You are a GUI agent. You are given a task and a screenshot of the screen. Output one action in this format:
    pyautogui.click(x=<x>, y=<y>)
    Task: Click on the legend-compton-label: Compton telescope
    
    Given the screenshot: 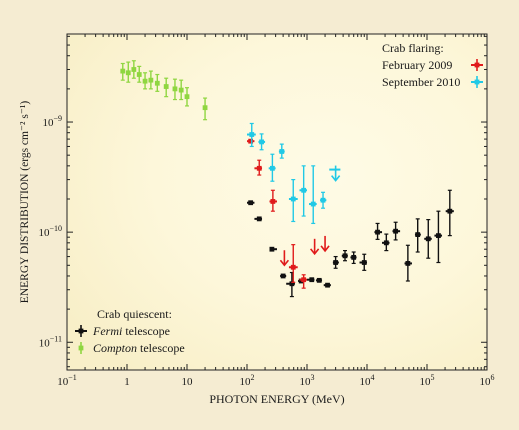 What is the action you would take?
    pyautogui.click(x=139, y=348)
    